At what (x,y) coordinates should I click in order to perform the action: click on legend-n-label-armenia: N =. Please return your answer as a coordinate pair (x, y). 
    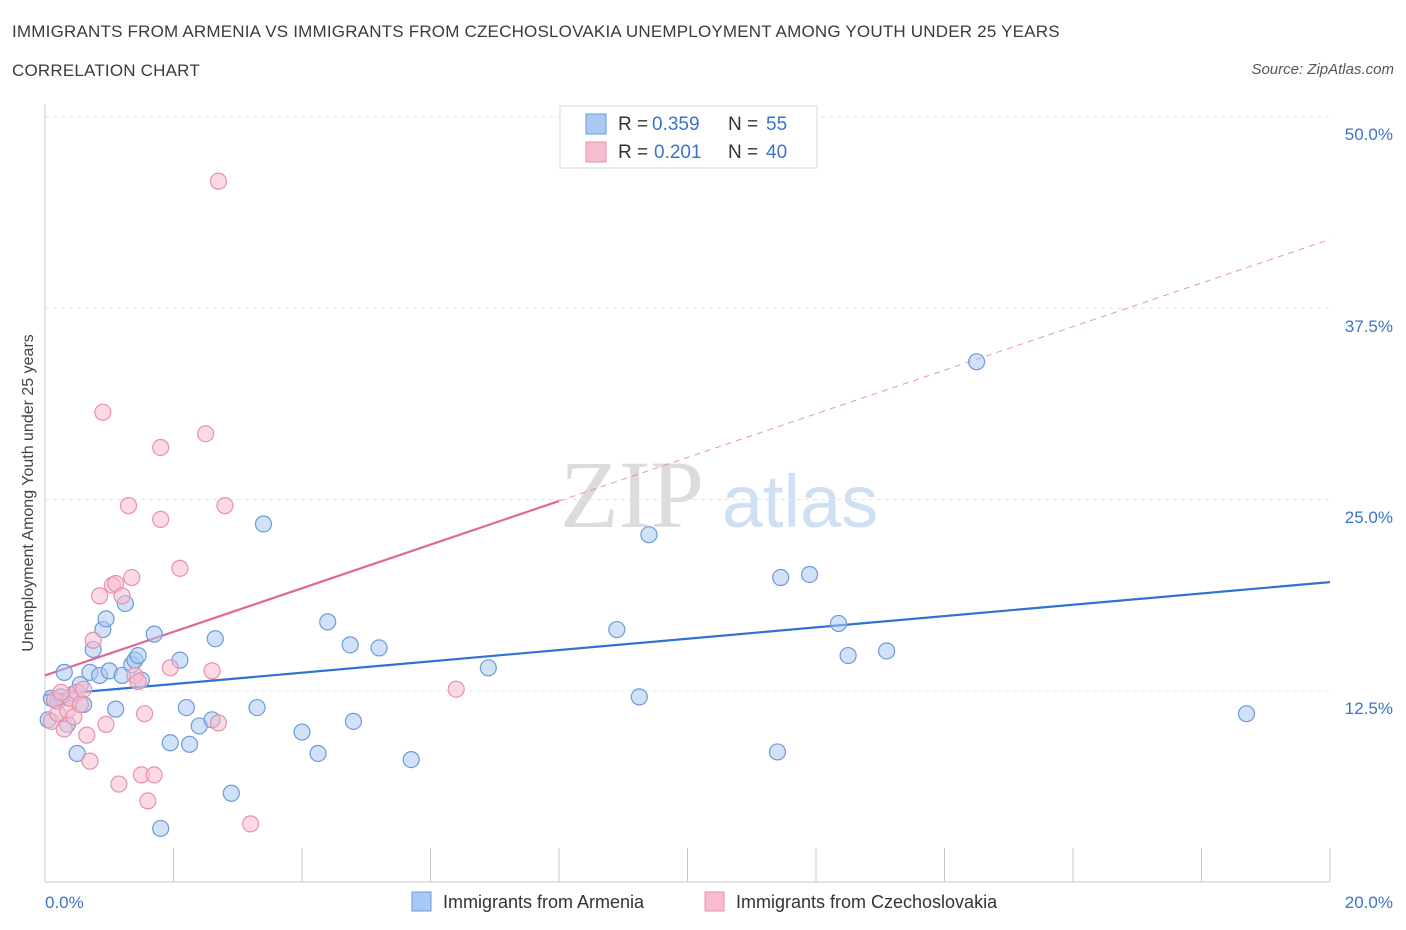
    Looking at the image, I should click on (743, 124).